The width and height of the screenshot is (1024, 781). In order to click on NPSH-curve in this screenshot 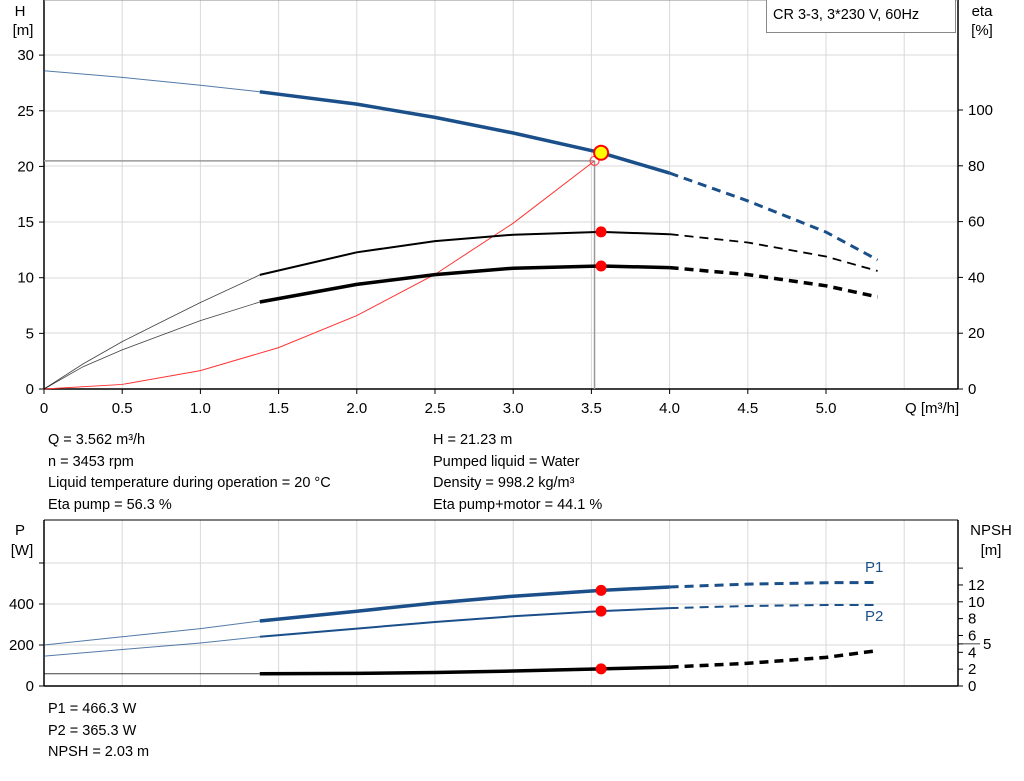, I will do `click(464, 670)`.